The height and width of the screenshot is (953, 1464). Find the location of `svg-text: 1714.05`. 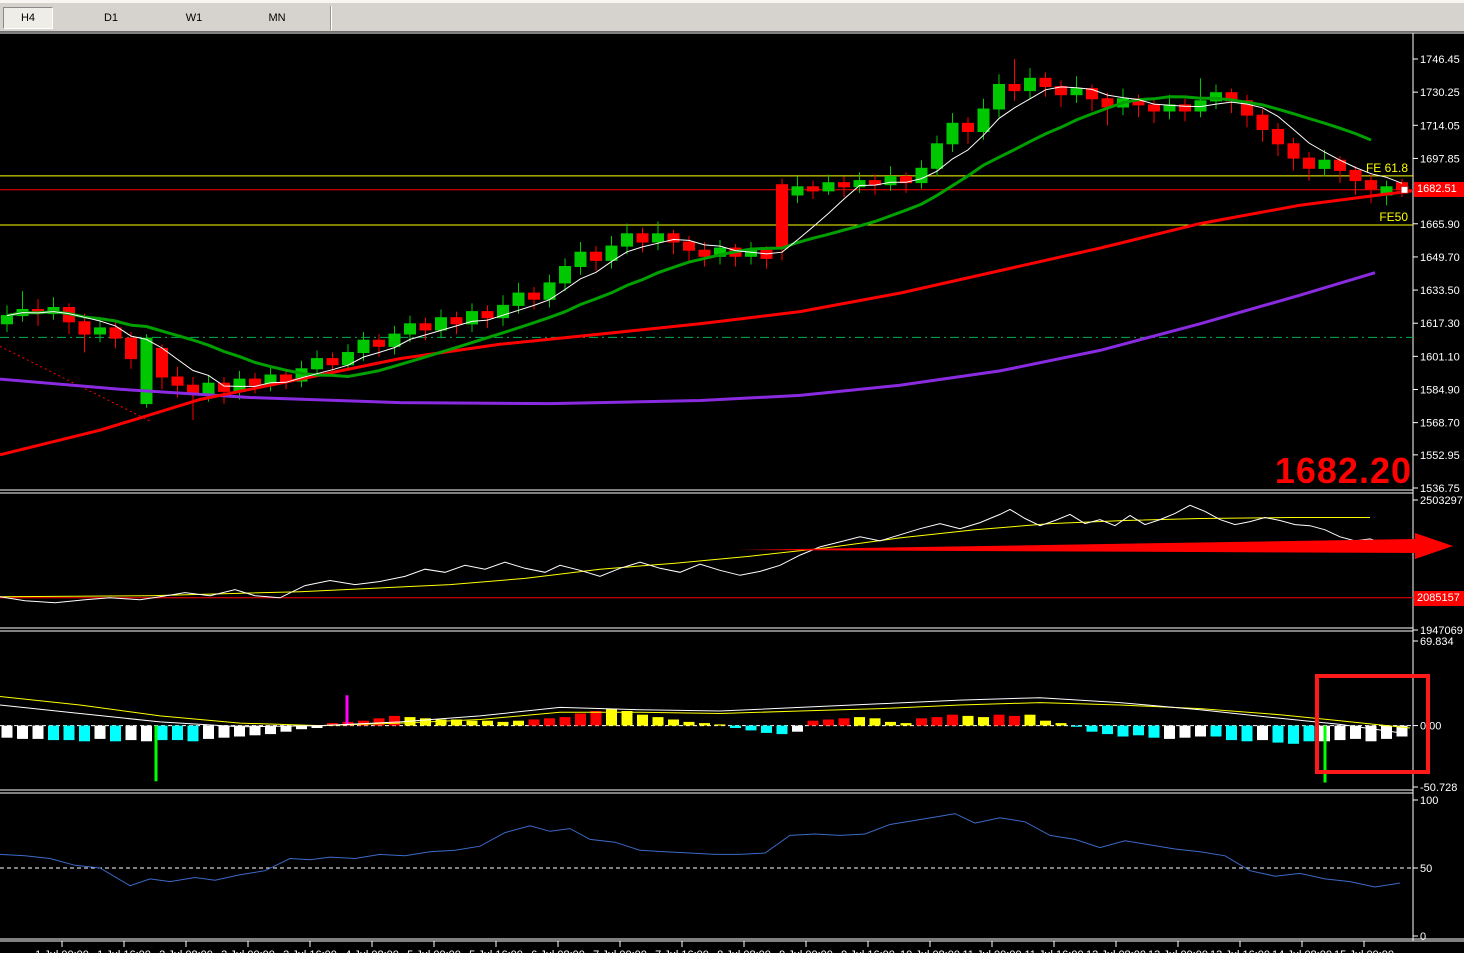

svg-text: 1714.05 is located at coordinates (1440, 126).